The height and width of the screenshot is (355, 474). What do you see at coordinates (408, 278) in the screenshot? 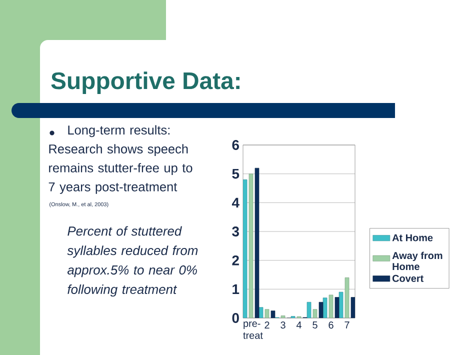
I see `legend-label: Covert` at bounding box center [408, 278].